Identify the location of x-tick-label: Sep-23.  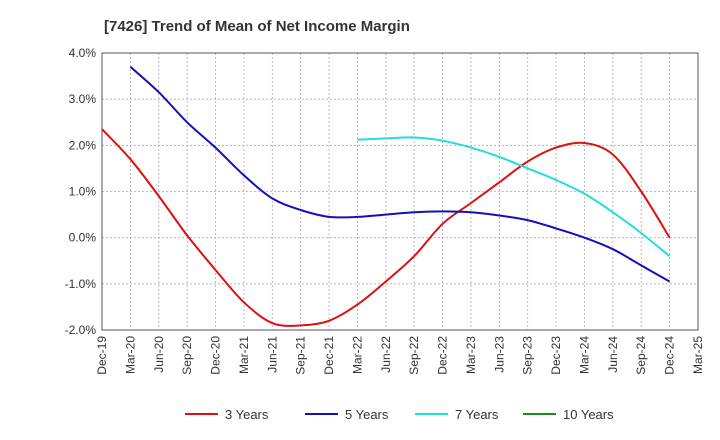
(528, 355).